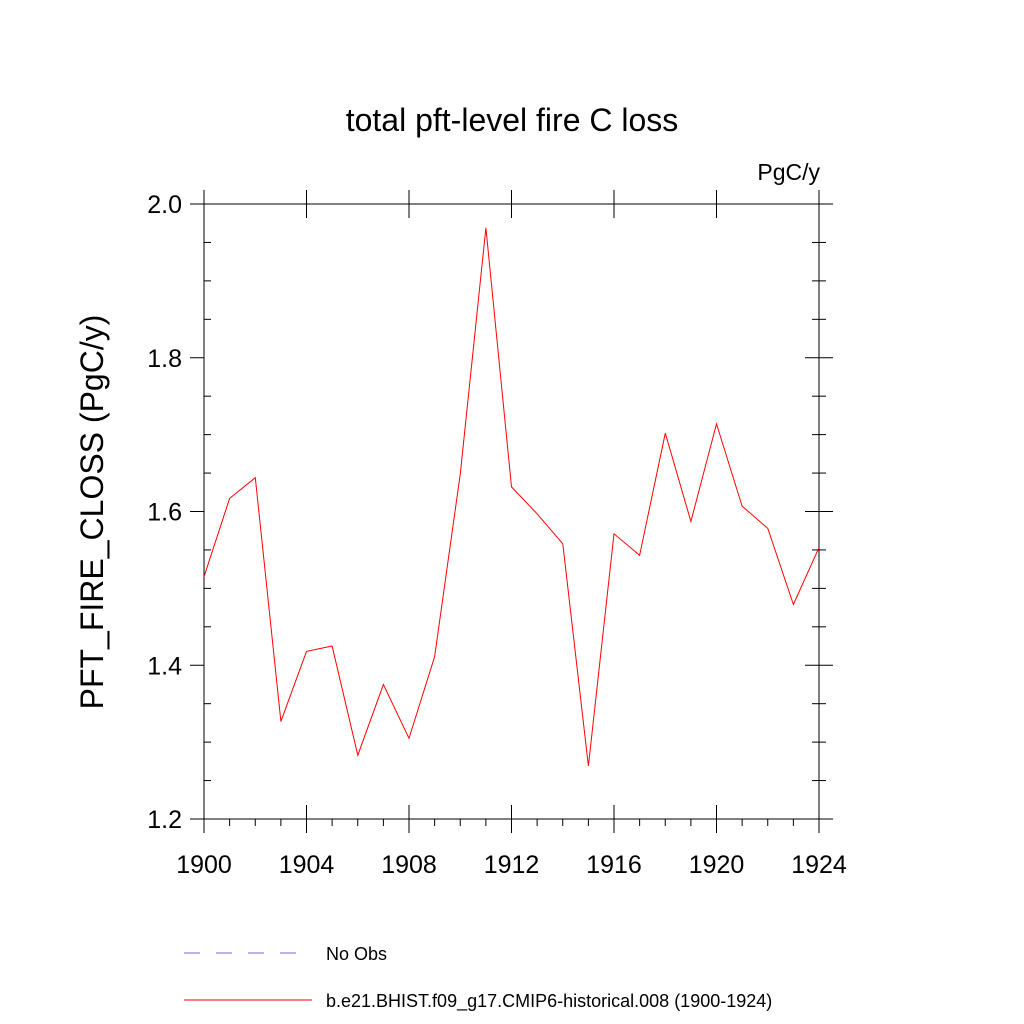 This screenshot has width=1024, height=1024. What do you see at coordinates (717, 865) in the screenshot?
I see `x-tick-label: 1920` at bounding box center [717, 865].